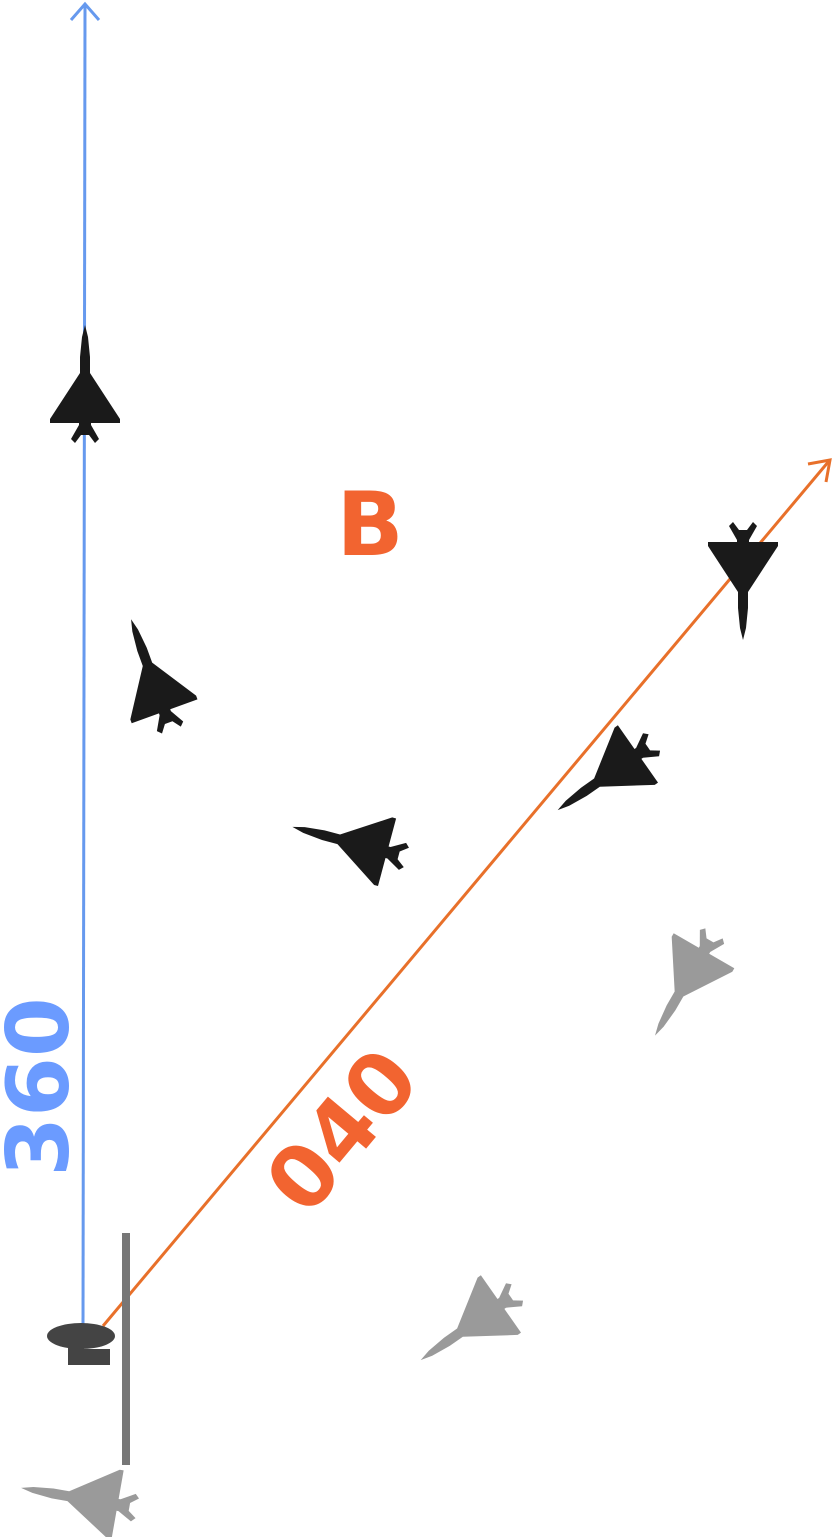 The height and width of the screenshot is (1537, 833). Describe the element at coordinates (126, 1349) in the screenshot. I see `barrier-post` at that location.